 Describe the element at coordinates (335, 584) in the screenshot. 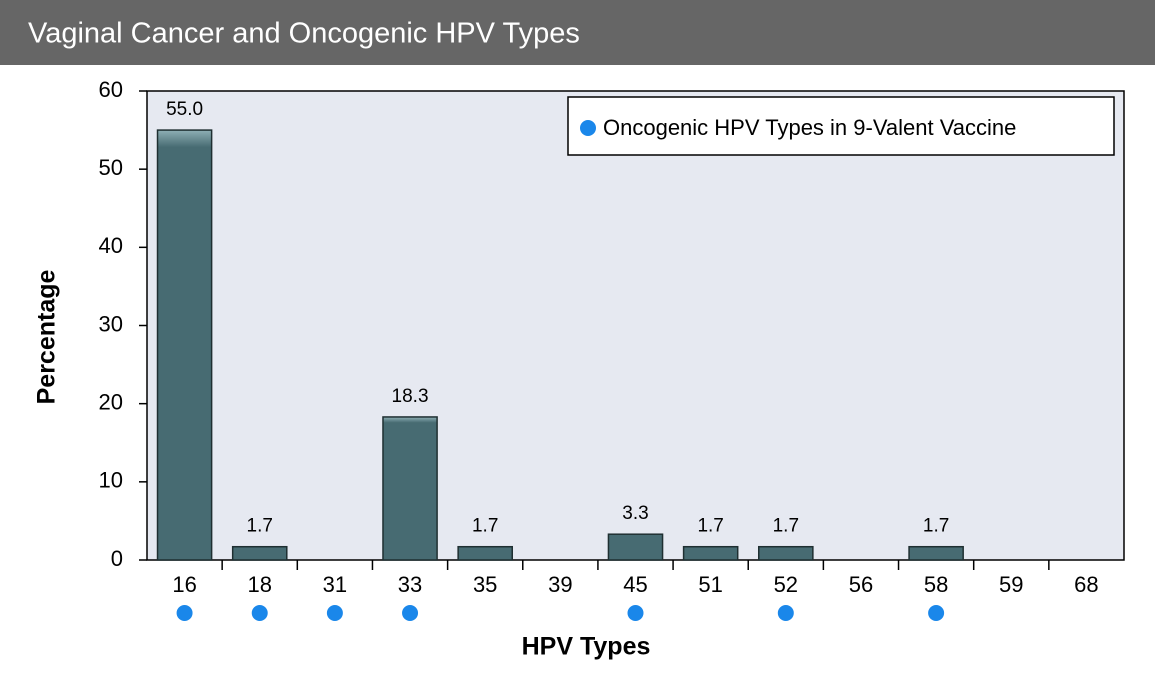

I see `x-tick-label: 31` at that location.